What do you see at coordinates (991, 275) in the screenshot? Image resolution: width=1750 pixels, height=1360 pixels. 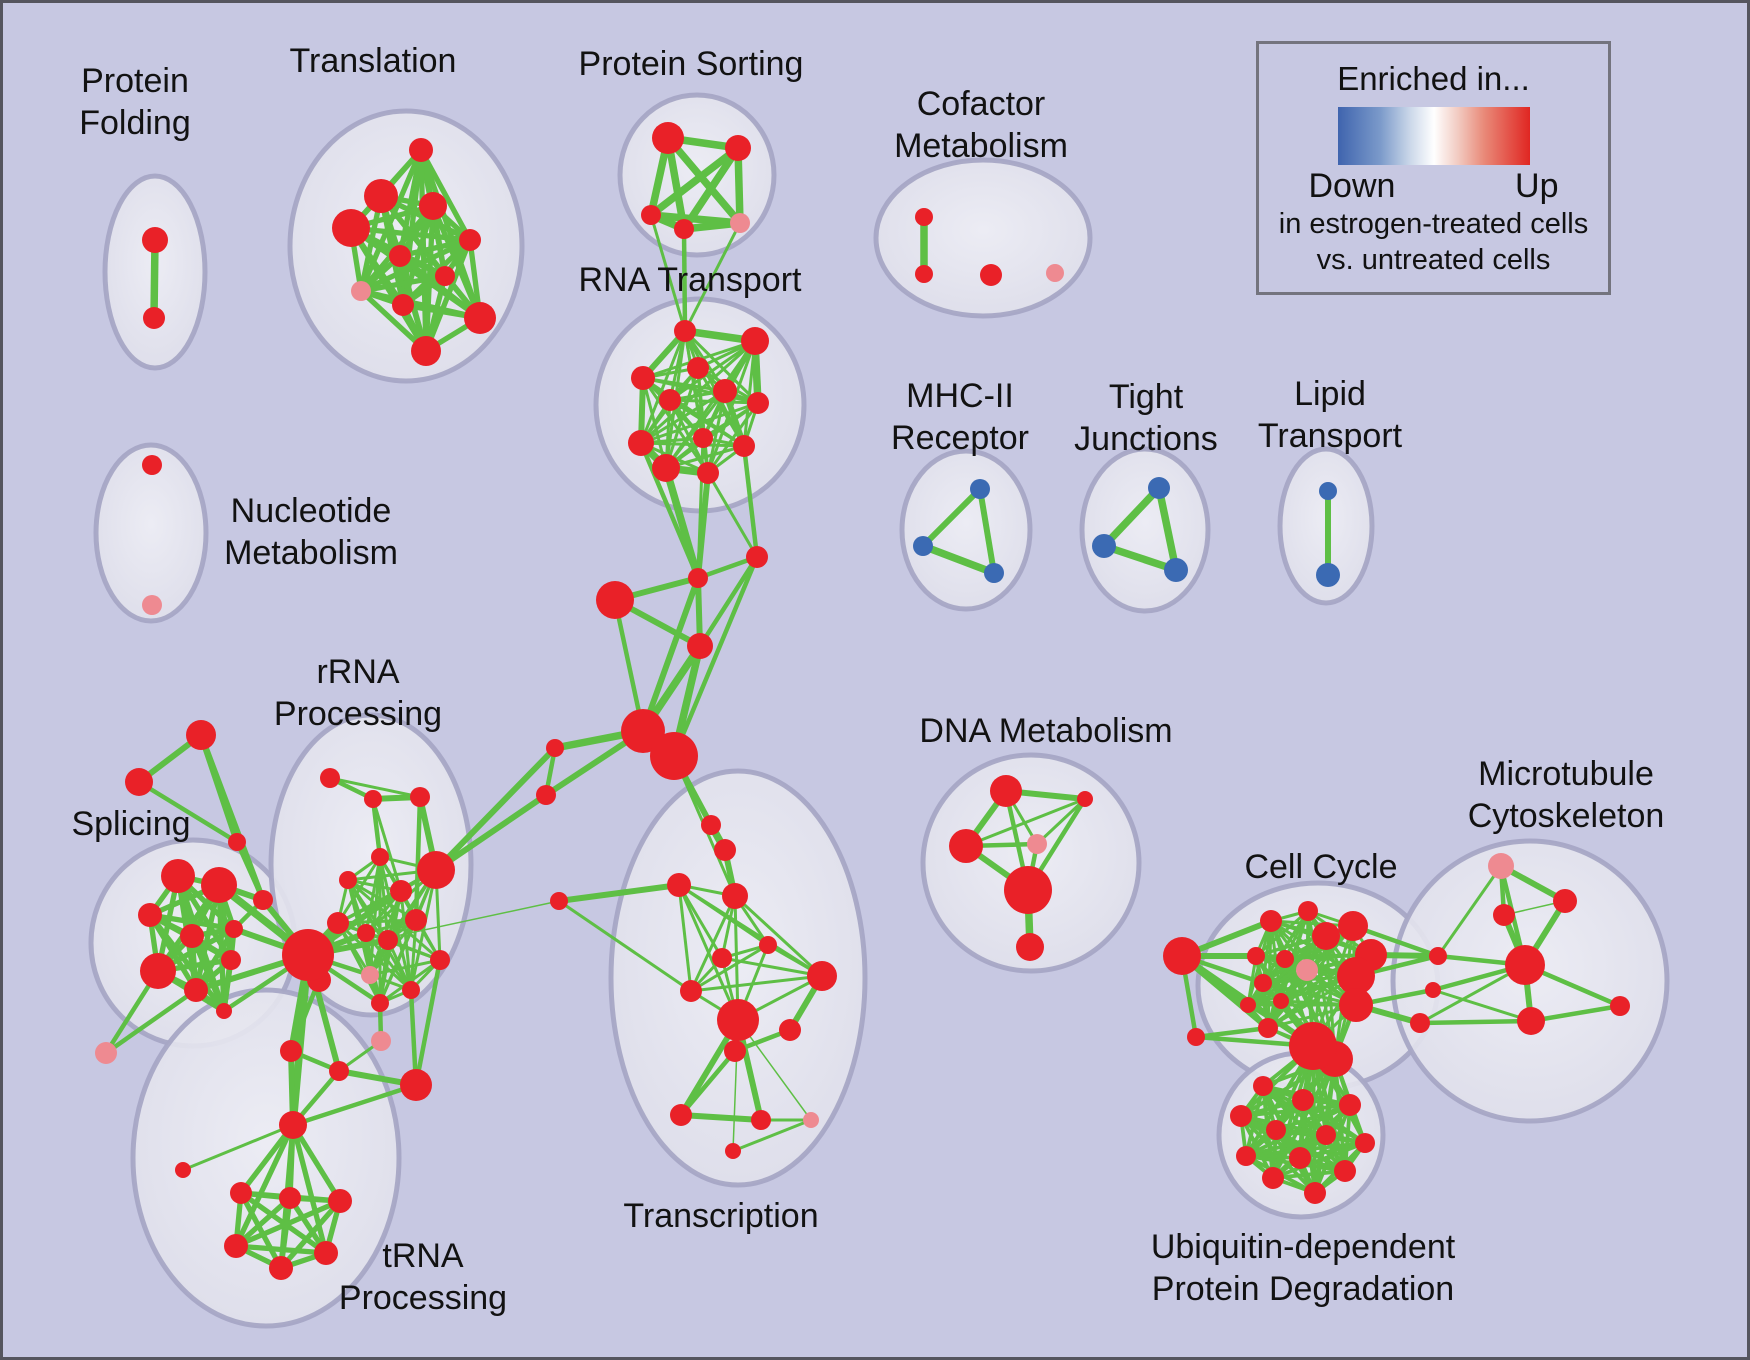 I see `network-node-cm3` at bounding box center [991, 275].